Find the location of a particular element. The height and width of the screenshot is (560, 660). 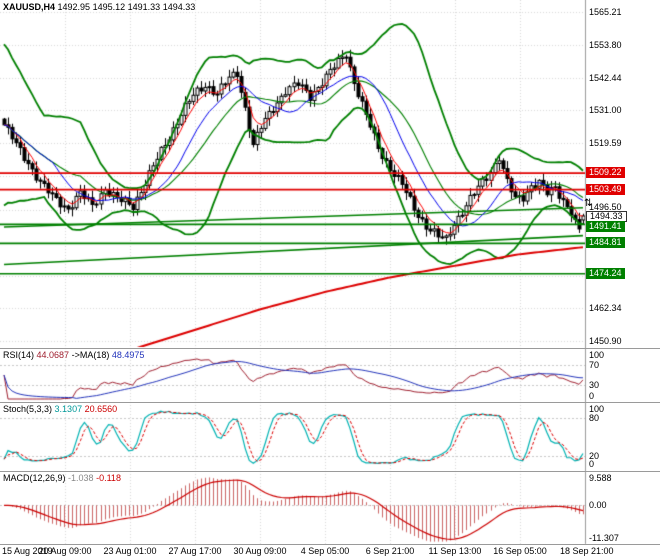

panel-separator-macd is located at coordinates (330, 471).